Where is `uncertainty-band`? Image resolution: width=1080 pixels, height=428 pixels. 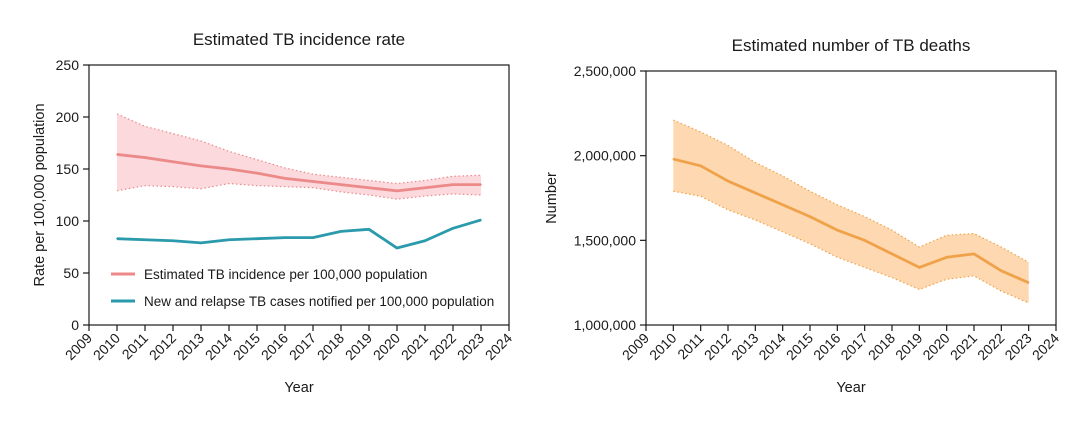
uncertainty-band is located at coordinates (851, 211).